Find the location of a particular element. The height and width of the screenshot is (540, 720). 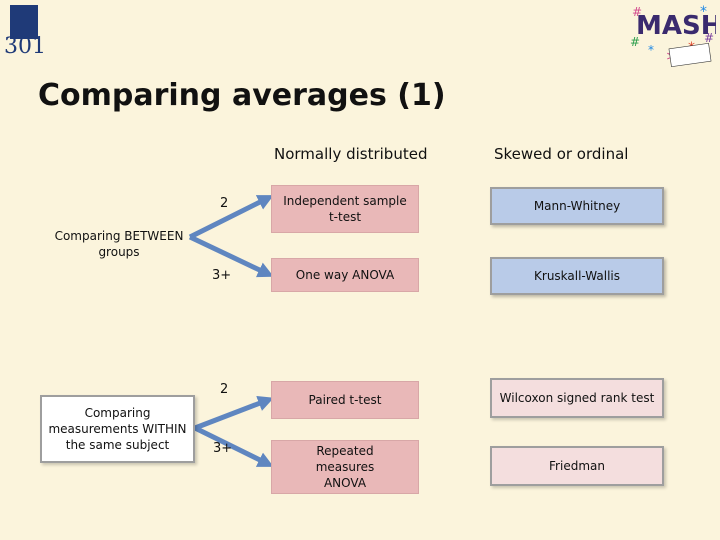

arrow-within-3plus is located at coordinates (233, 446).